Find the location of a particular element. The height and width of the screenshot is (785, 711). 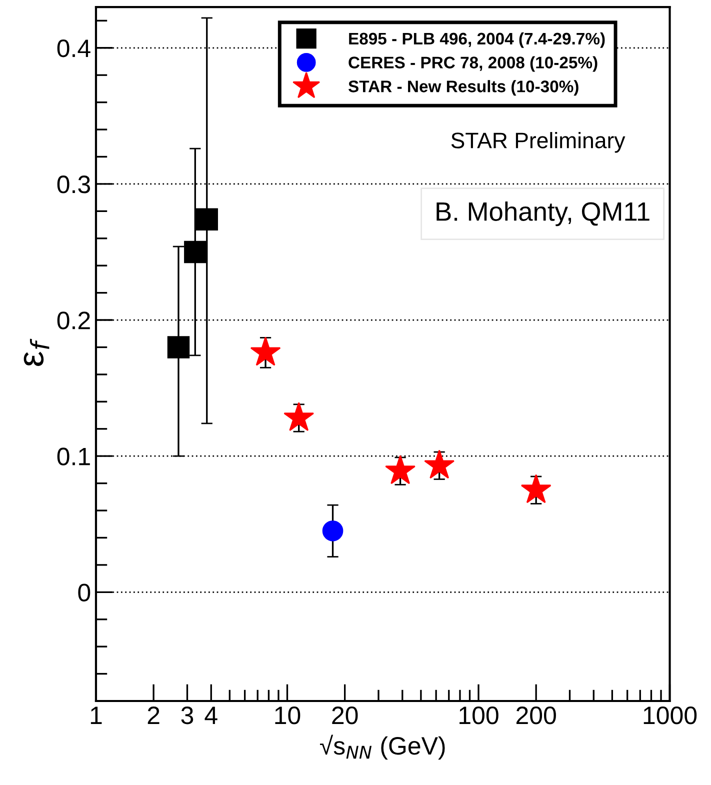

legend-label: CERES - PRC 78, 2008 (10-25%) is located at coordinates (473, 64).